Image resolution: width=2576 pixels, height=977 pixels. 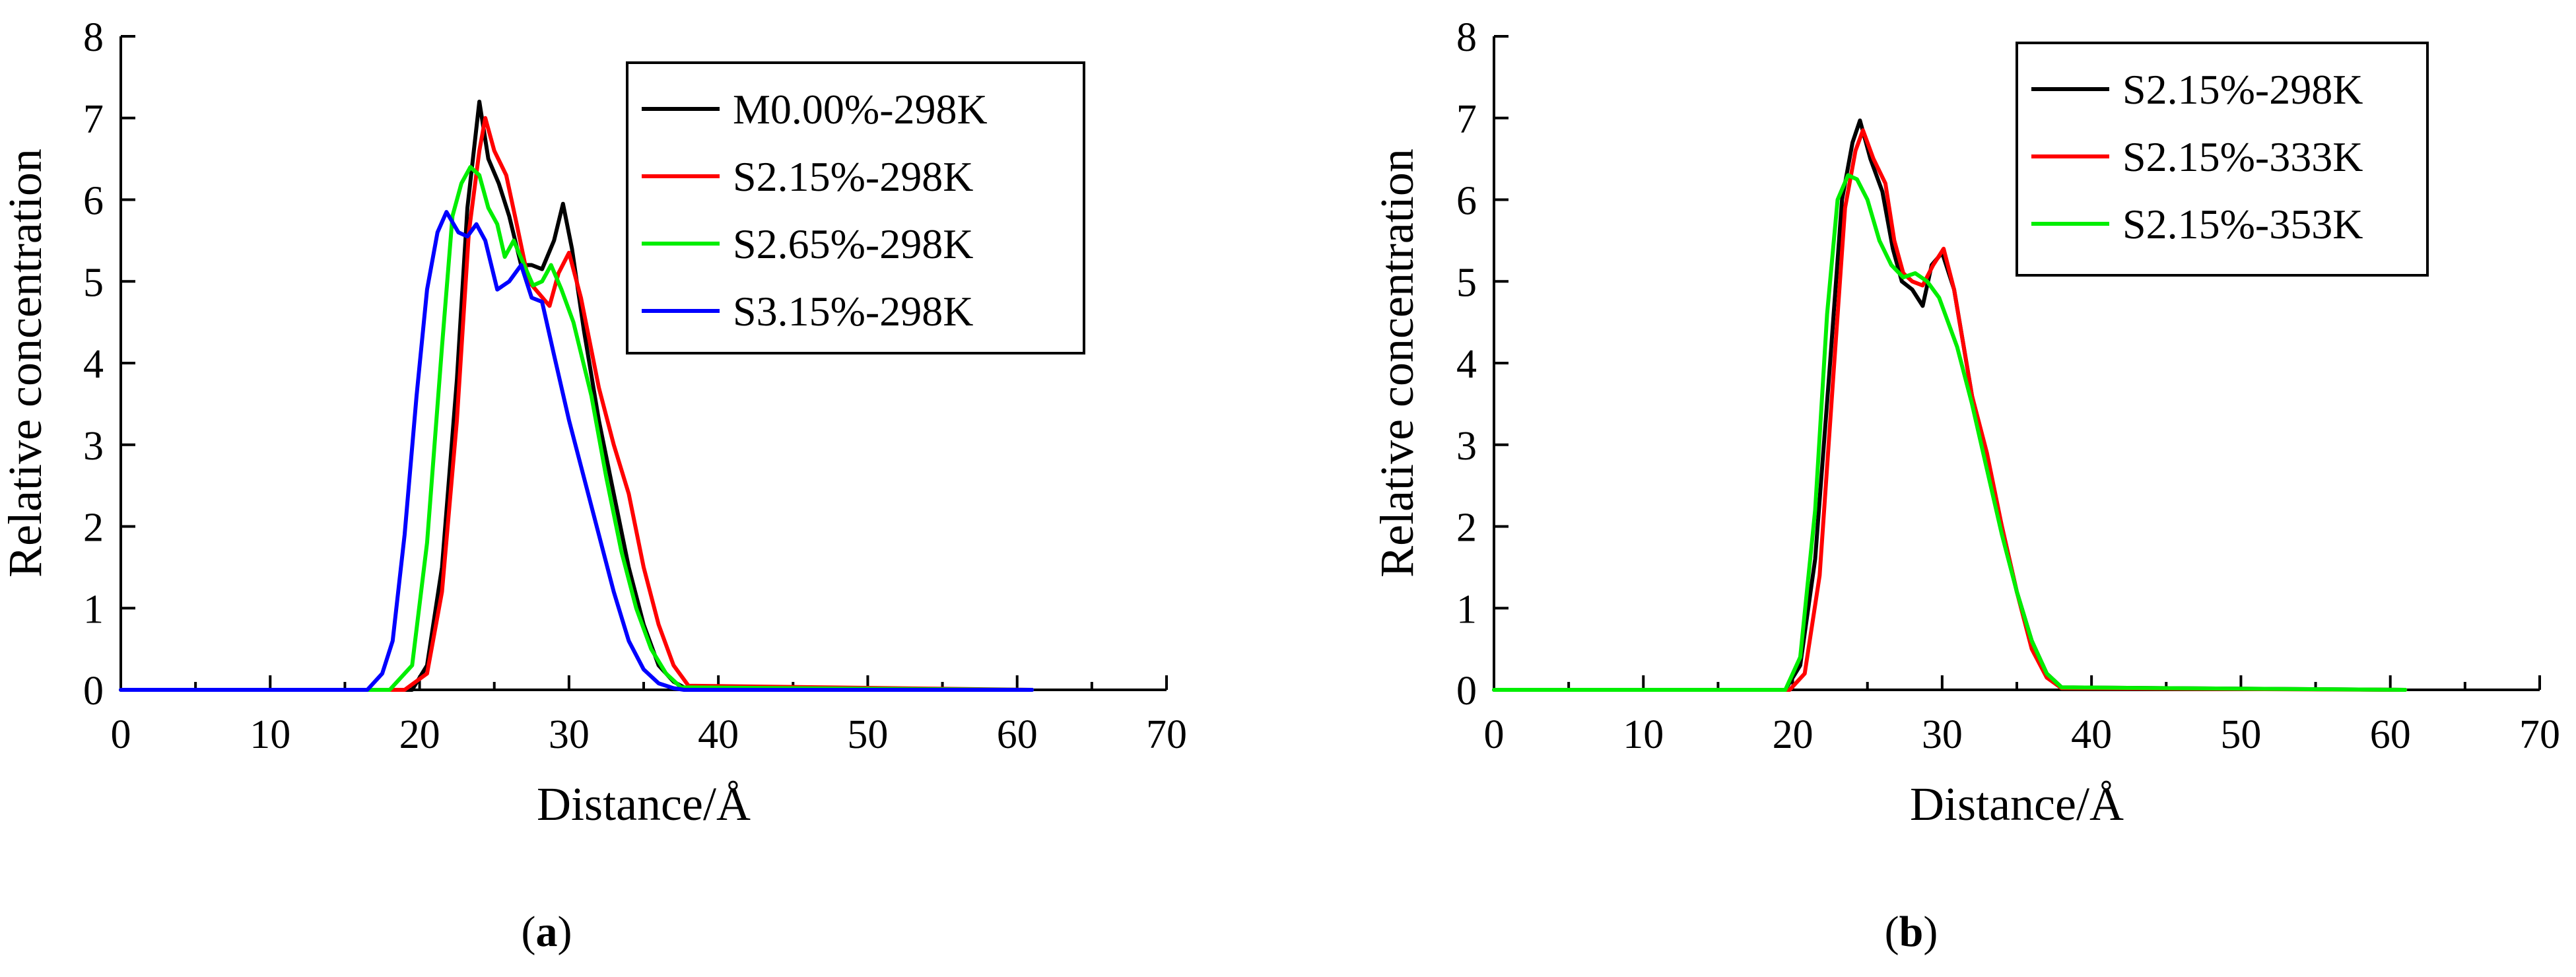 What do you see at coordinates (860, 109) in the screenshot?
I see `legend-label: M0.00%-298K` at bounding box center [860, 109].